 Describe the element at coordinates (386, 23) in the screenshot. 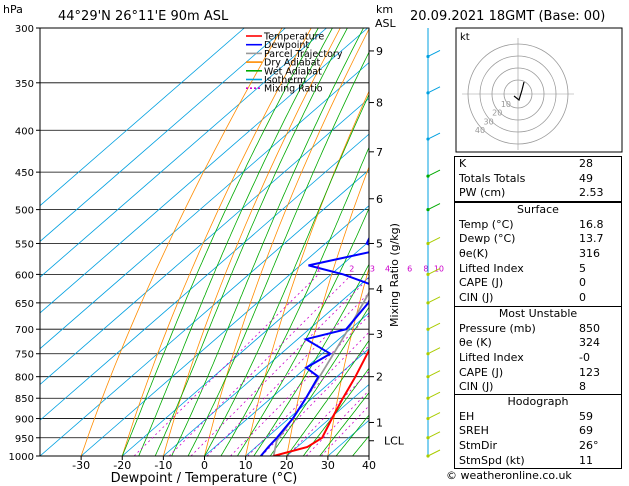

I see `asl-label: ASL` at that location.